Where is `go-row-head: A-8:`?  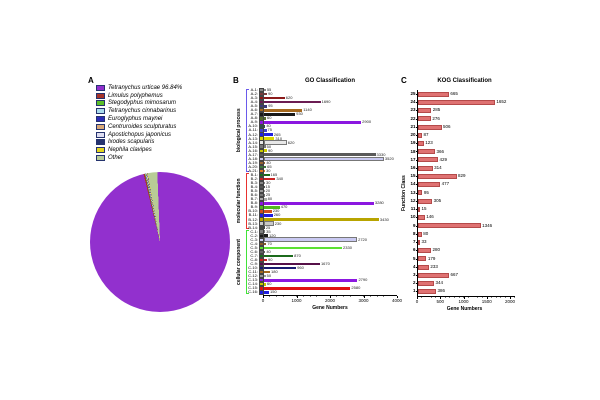 go-row-head: A-8: is located at coordinates (257, 118).